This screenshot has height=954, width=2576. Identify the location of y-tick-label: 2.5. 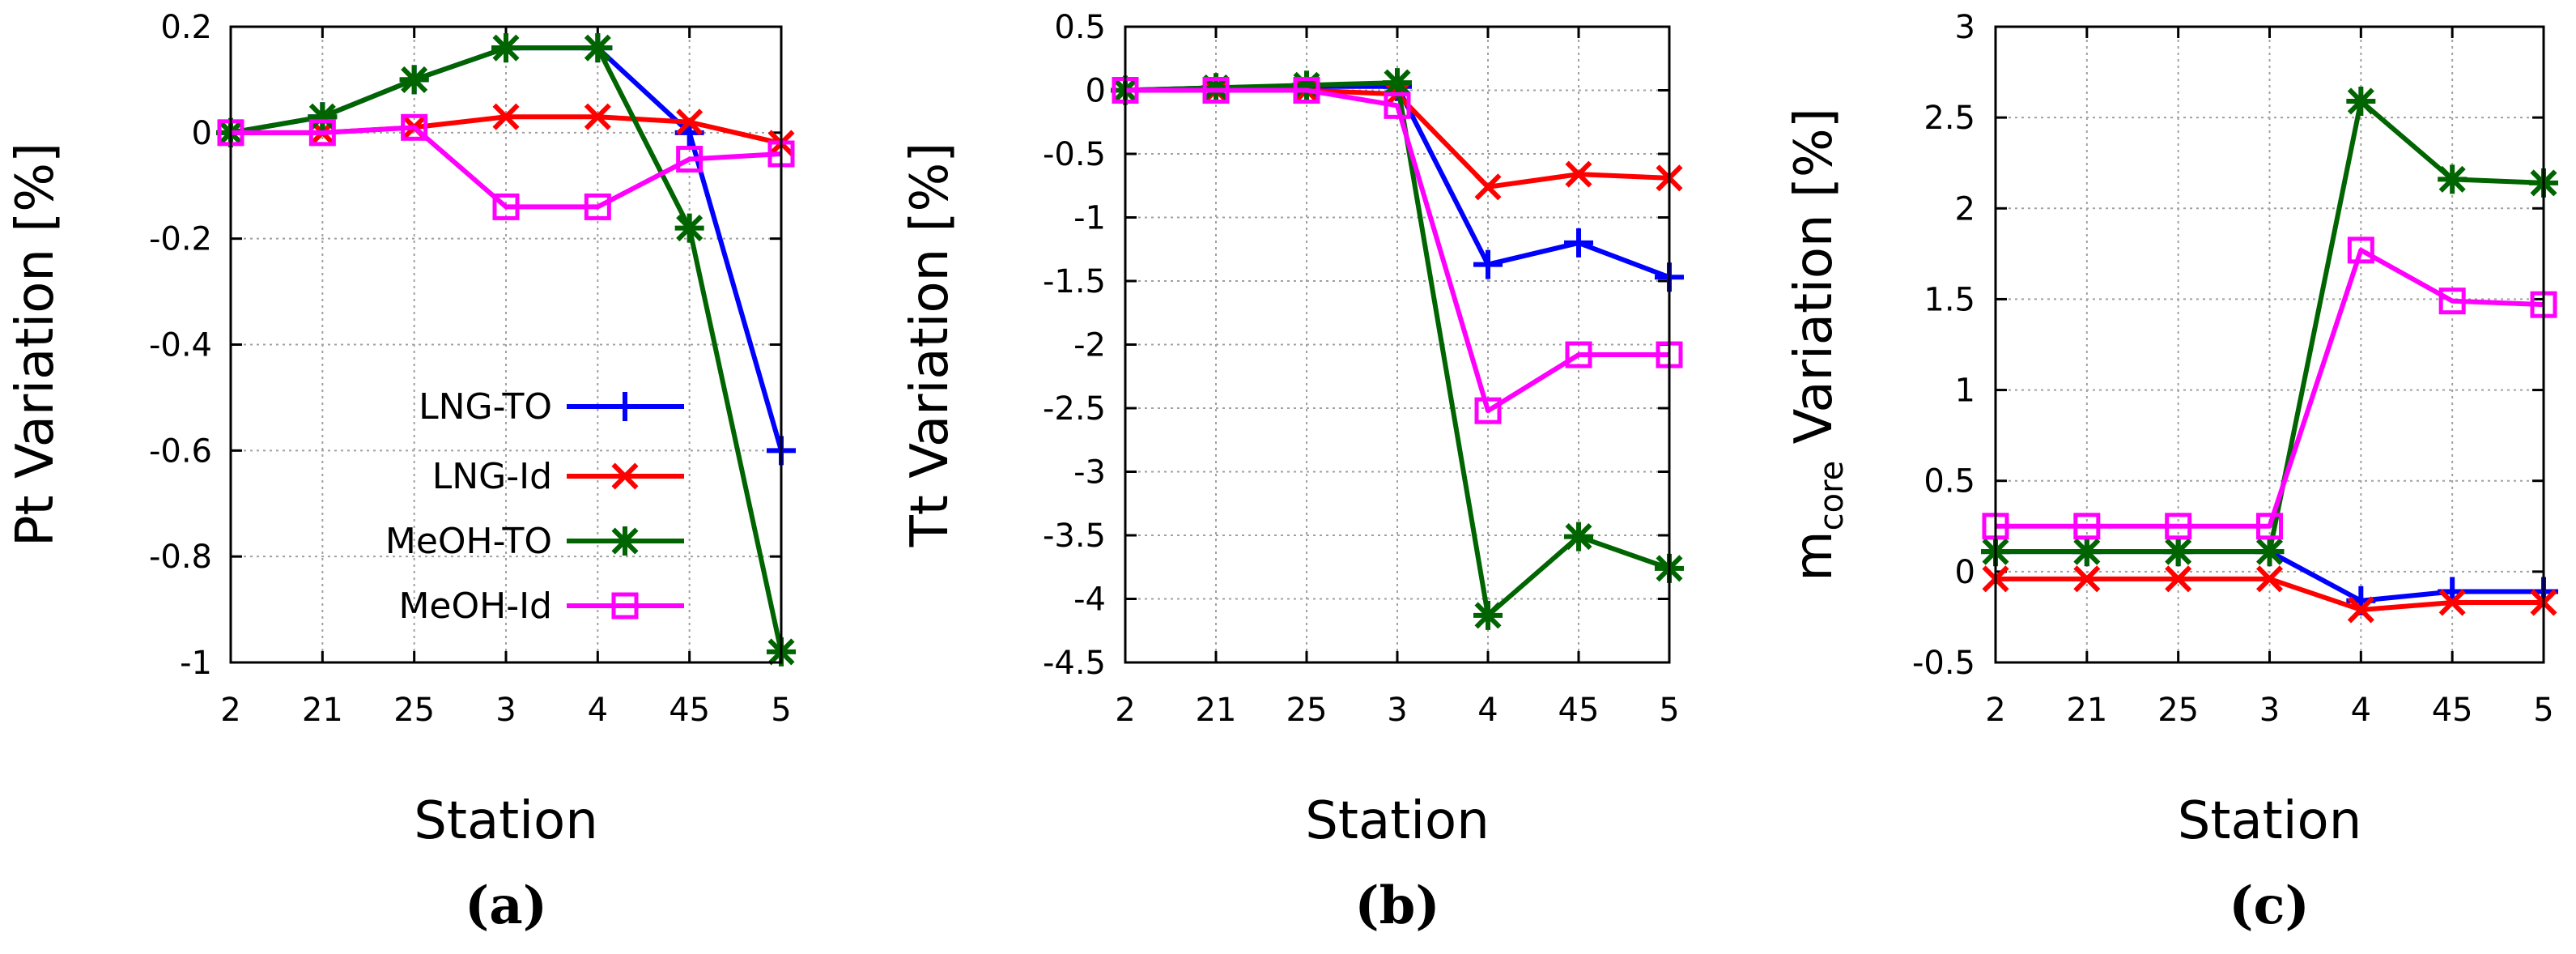
(1949, 118).